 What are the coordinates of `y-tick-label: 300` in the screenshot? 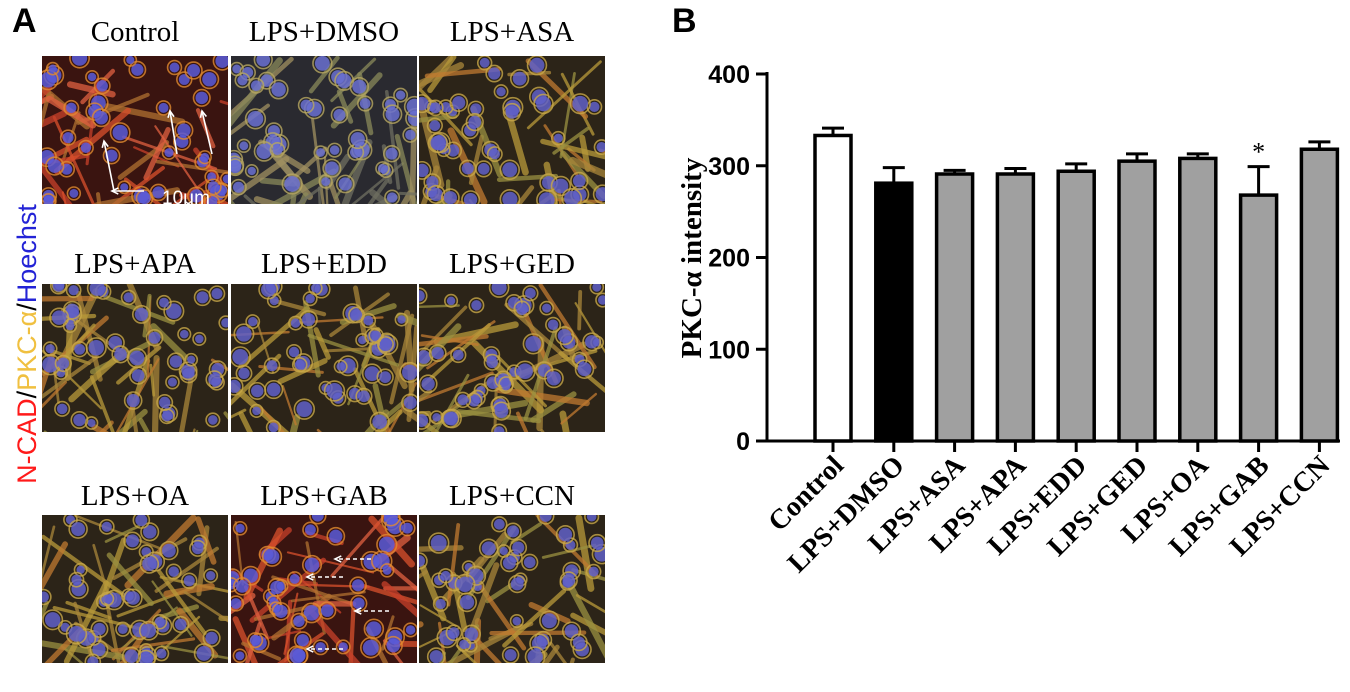 It's located at (729, 167).